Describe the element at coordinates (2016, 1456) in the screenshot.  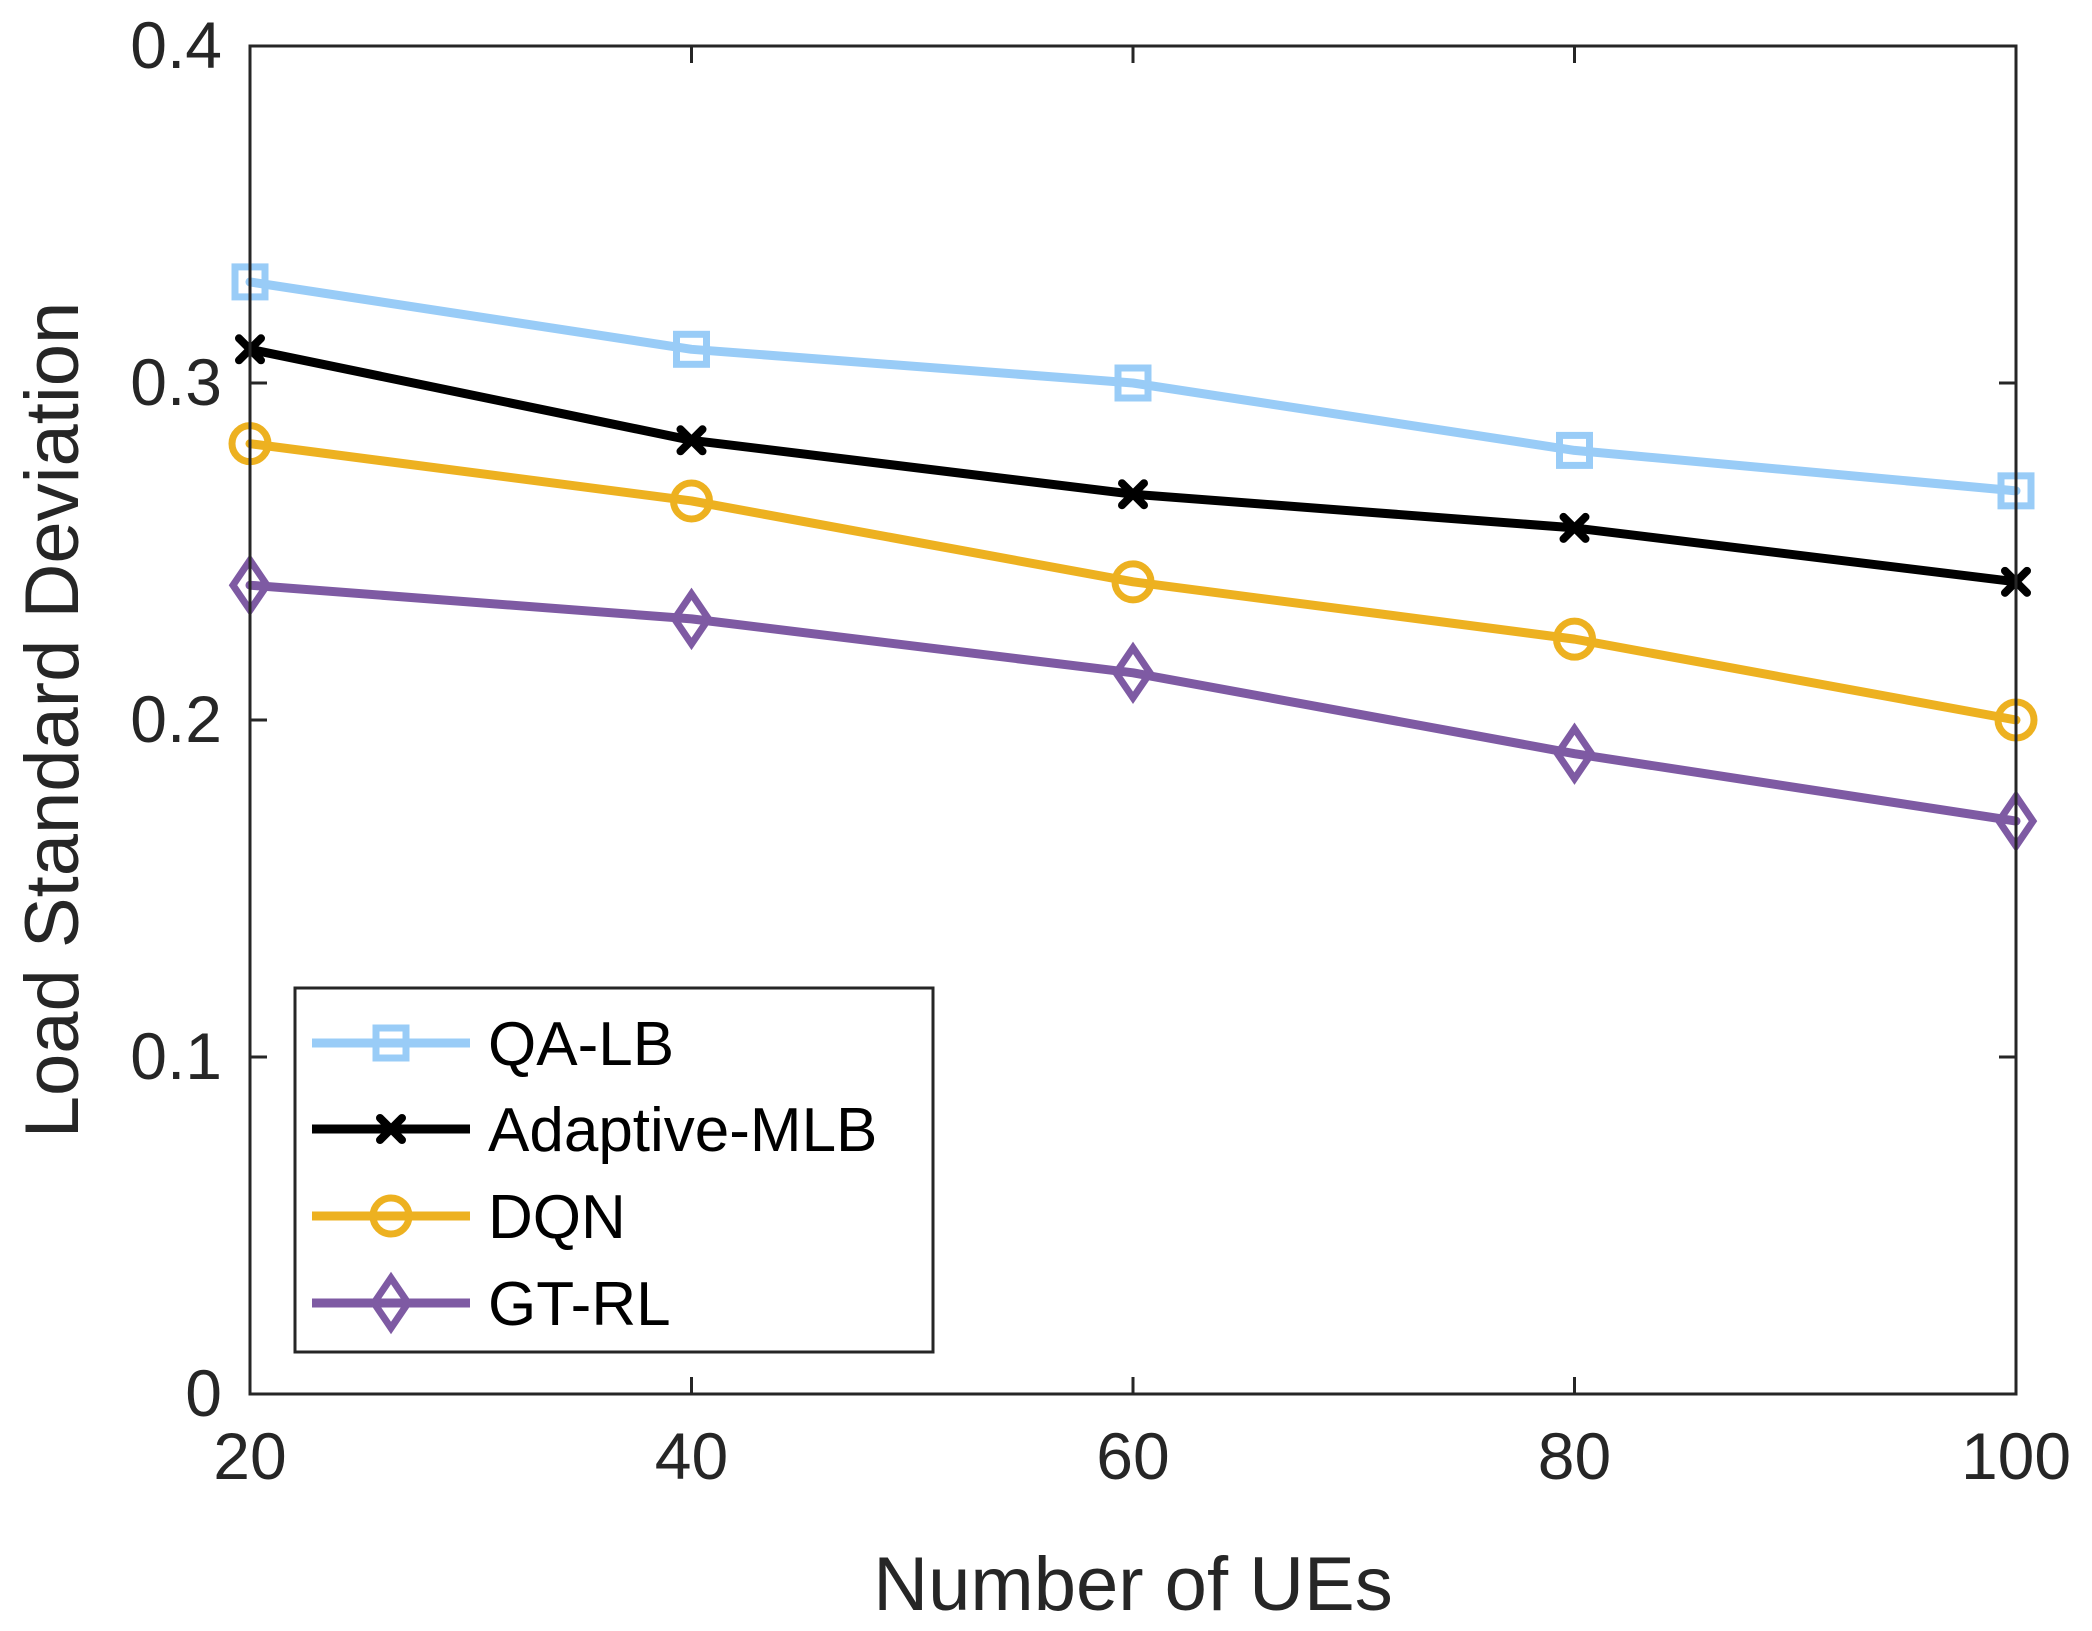
I see `x-tick-label: 100` at that location.